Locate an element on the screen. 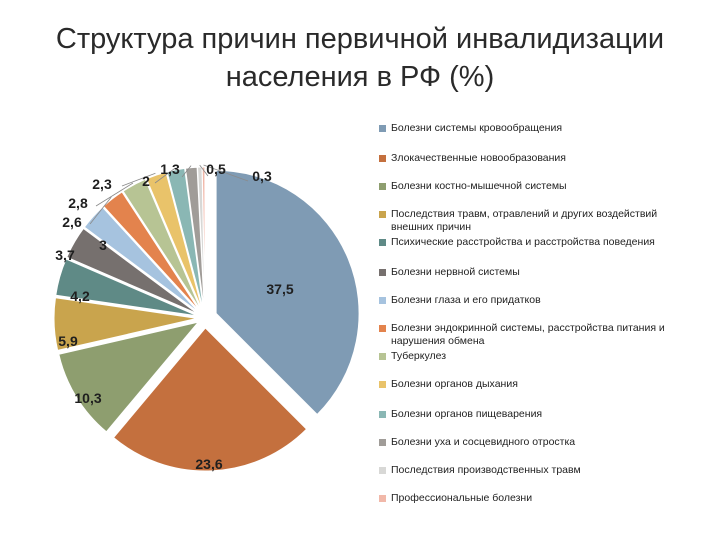  legend-item: Болезни системы кровообращения is located at coordinates (539, 128).